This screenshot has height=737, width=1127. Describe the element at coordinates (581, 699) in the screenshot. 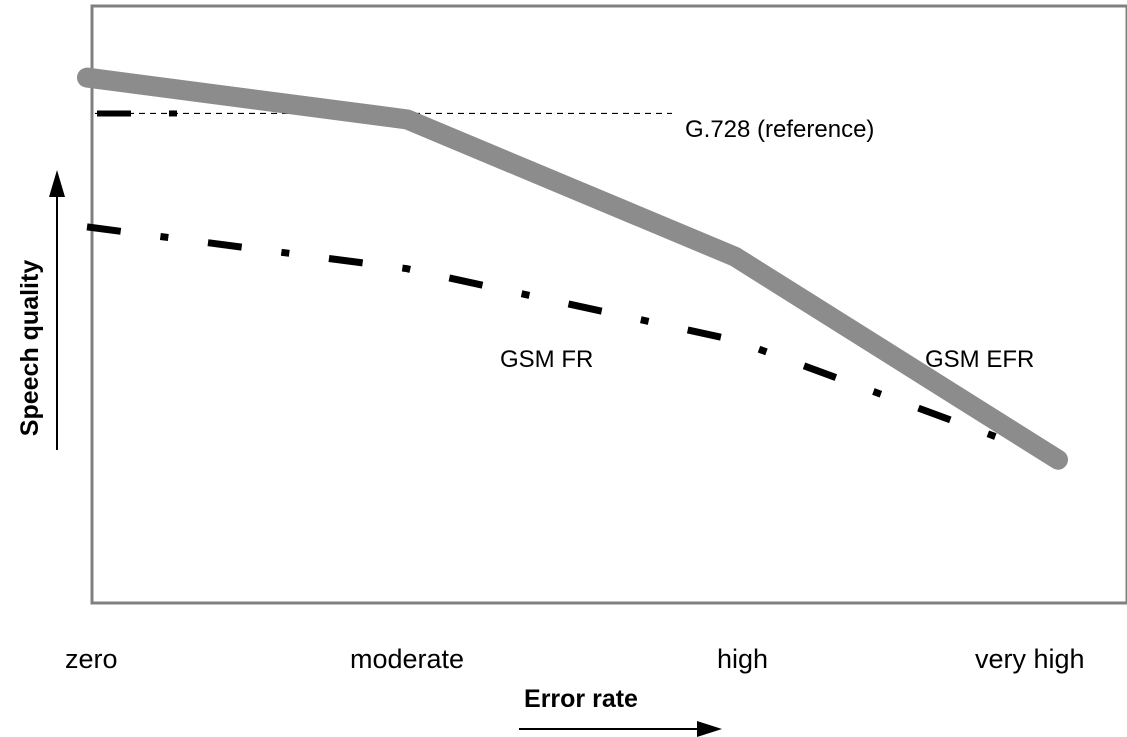

I see `x-axis-title: Error rate` at that location.